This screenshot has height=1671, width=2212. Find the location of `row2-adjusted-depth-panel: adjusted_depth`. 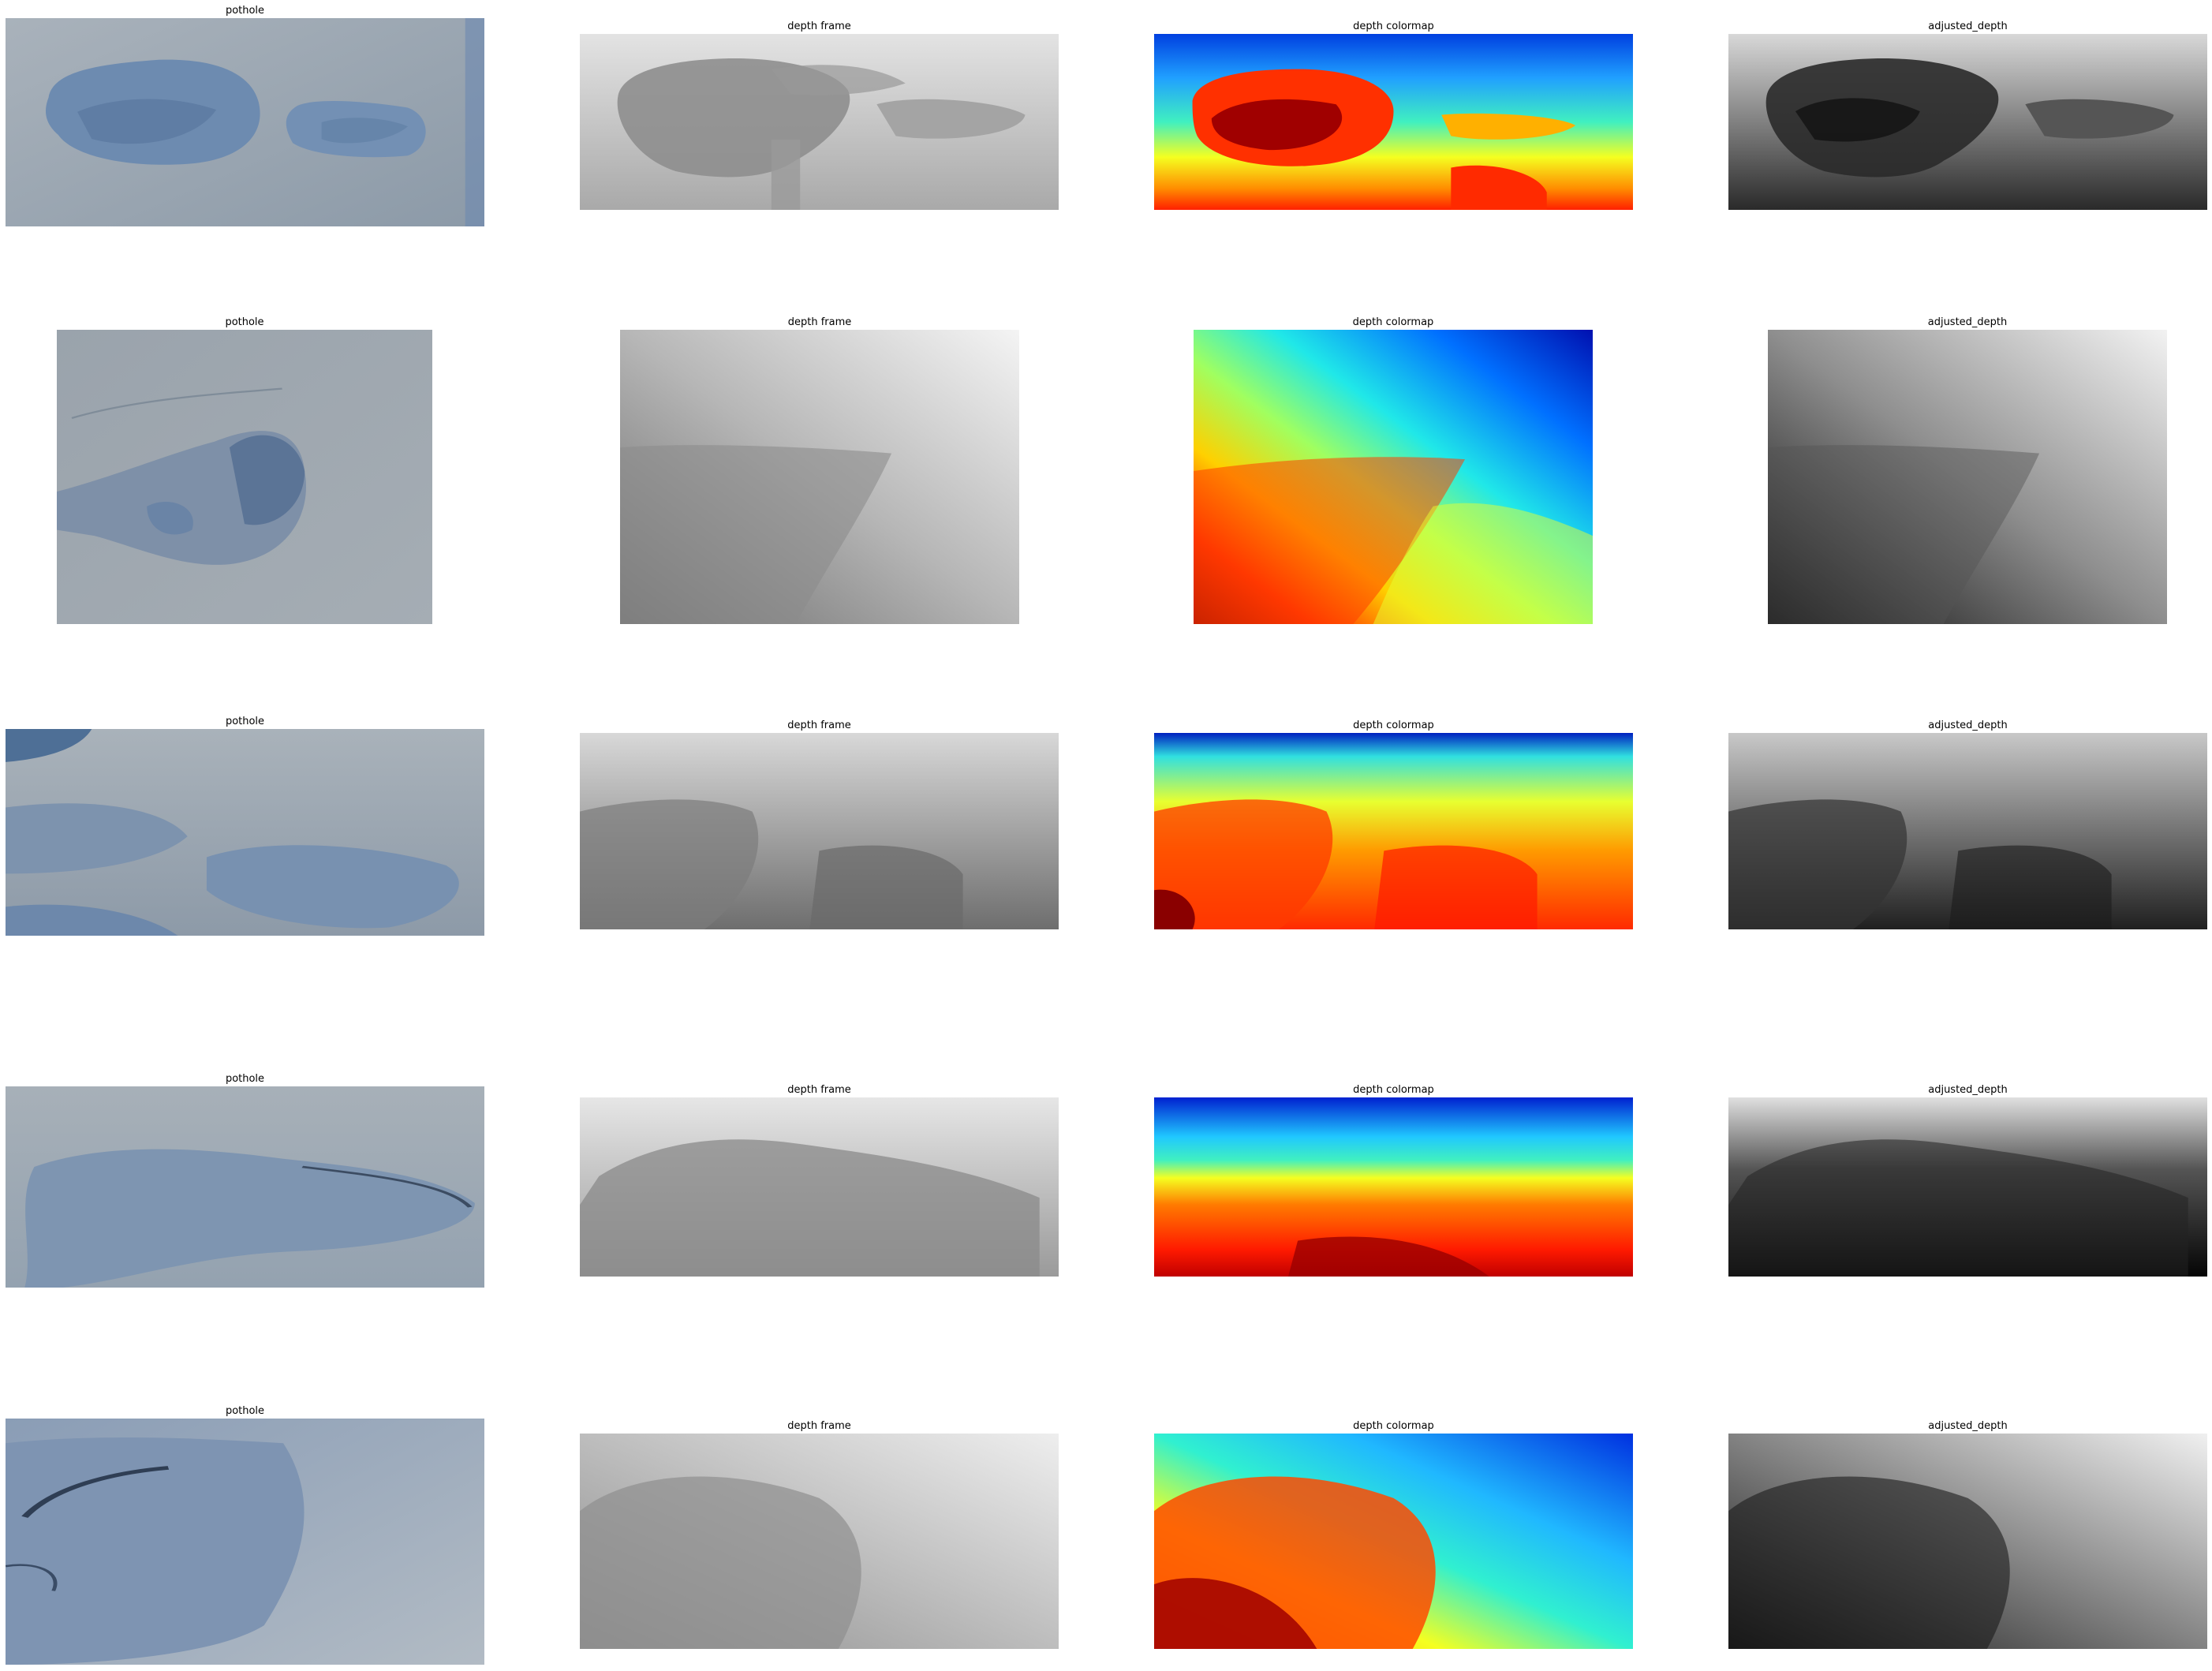

row2-adjusted-depth-panel: adjusted_depth is located at coordinates (1967, 470).